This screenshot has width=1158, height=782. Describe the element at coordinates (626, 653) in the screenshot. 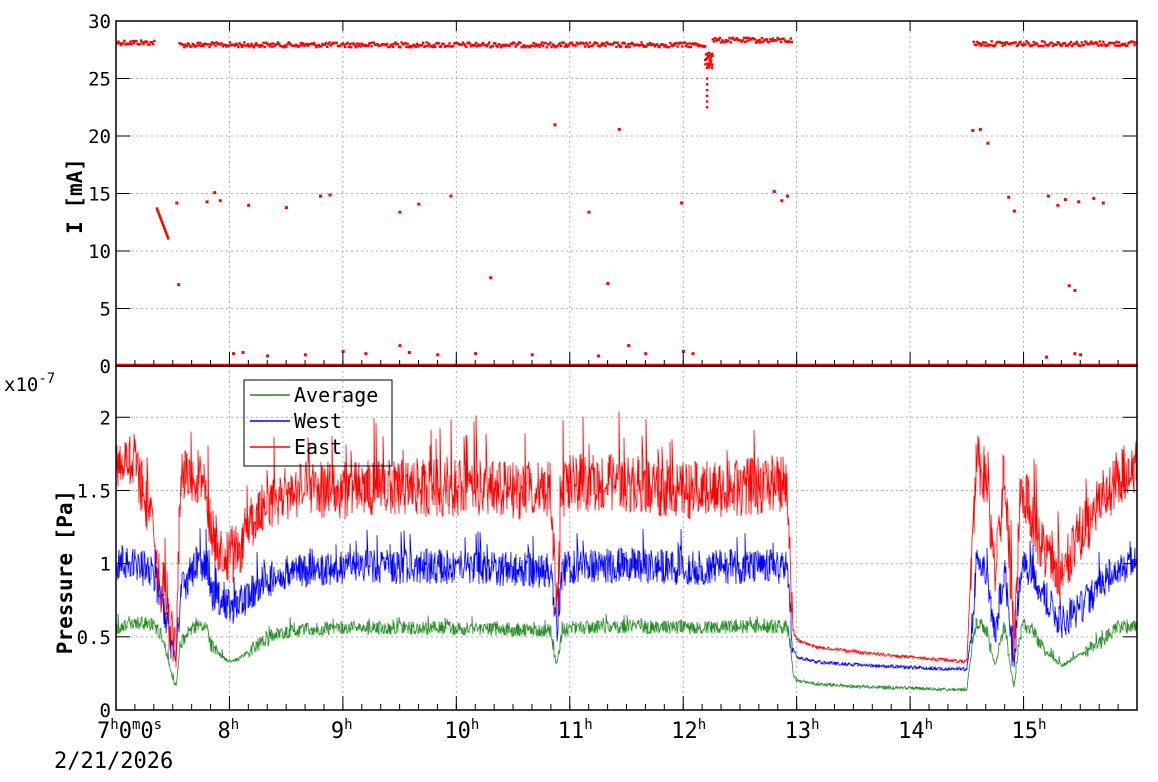

I see `pressure-series-average` at that location.